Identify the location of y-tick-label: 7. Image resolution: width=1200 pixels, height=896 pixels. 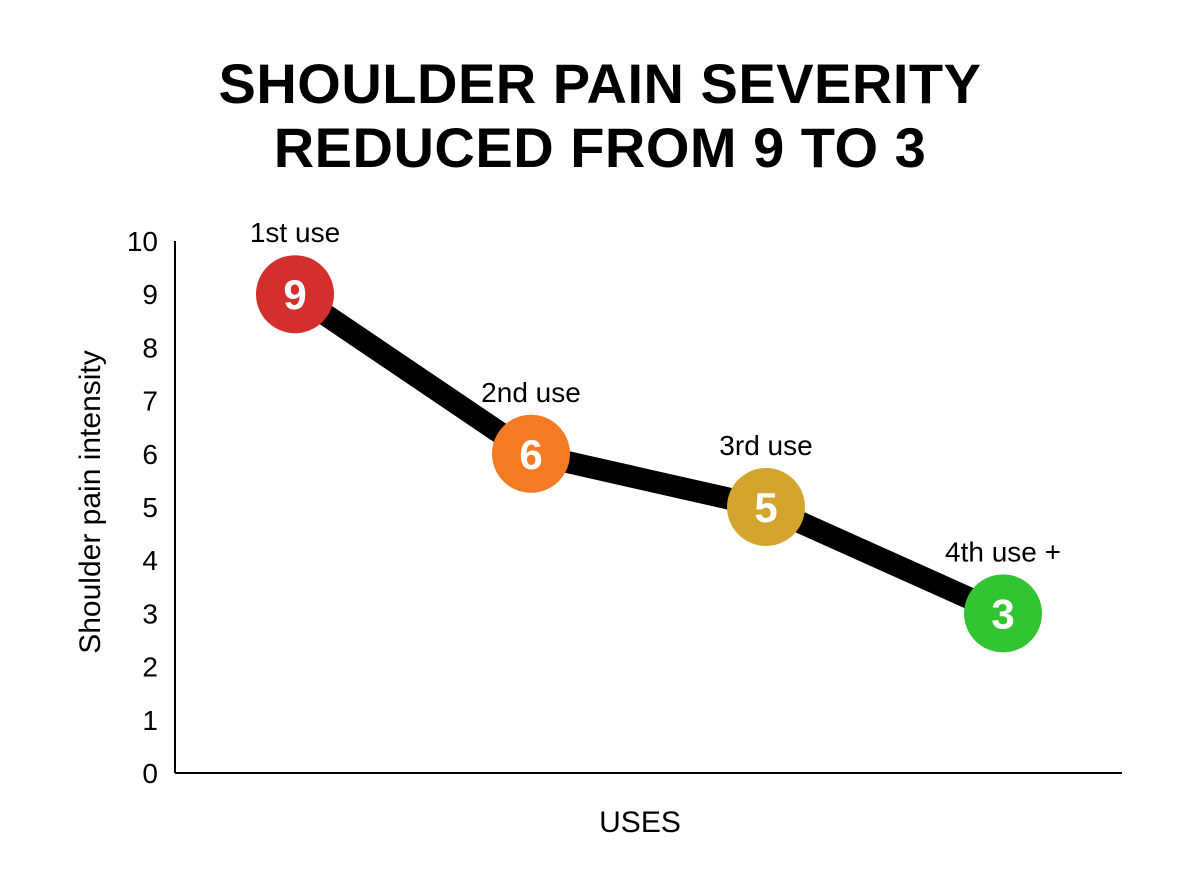
(150, 401).